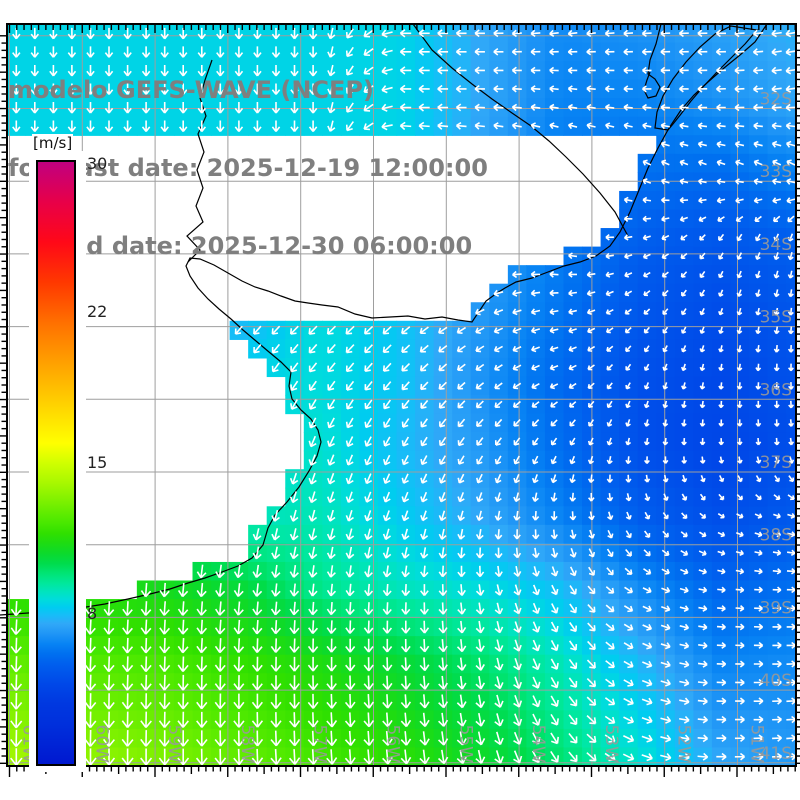  What do you see at coordinates (611, 744) in the screenshot?
I see `lon-label: 53W` at bounding box center [611, 744].